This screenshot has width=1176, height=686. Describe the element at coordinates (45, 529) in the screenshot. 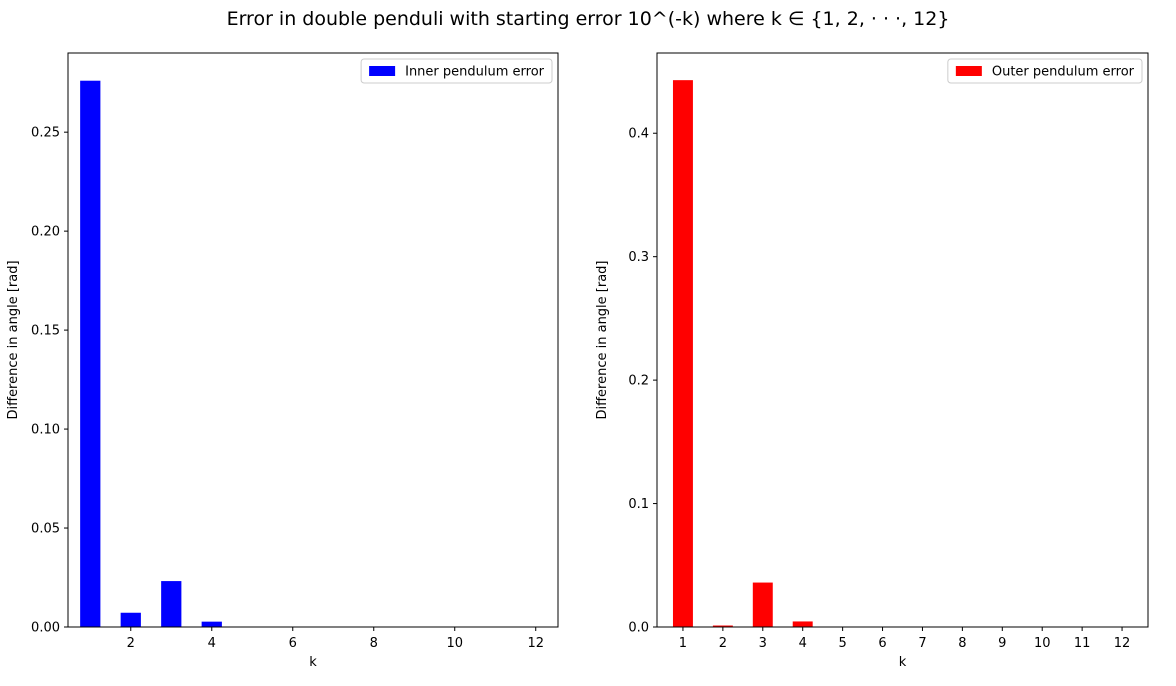

I see `y-tick-label: 0.05` at that location.